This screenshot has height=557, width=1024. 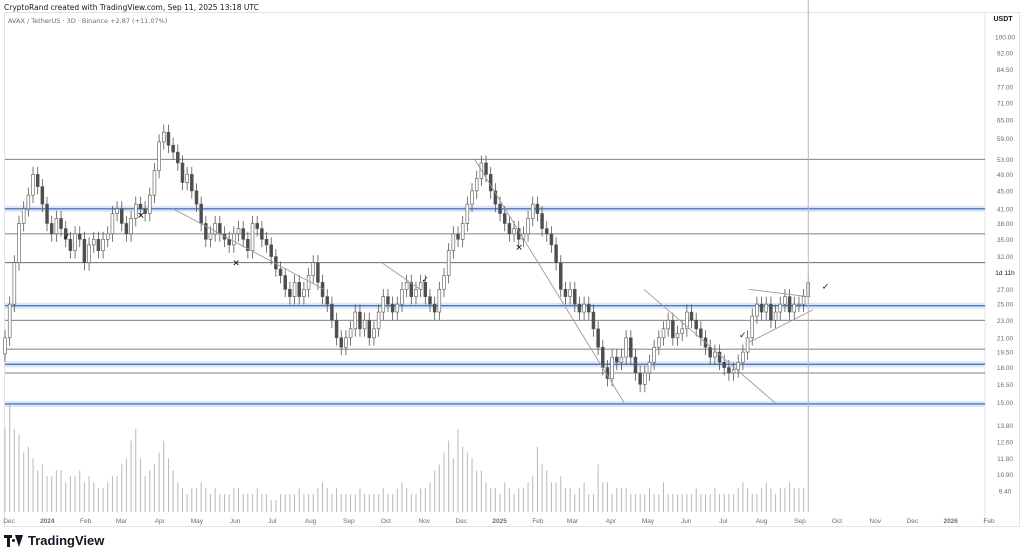 What do you see at coordinates (1005, 70) in the screenshot?
I see `y-tick-label: 84.50` at bounding box center [1005, 70].